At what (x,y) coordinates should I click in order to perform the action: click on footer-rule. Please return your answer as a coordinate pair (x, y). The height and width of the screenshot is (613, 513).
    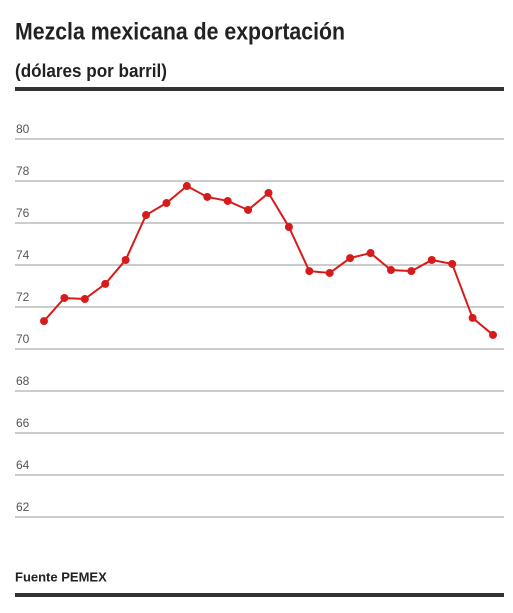
    Looking at the image, I should click on (259, 595).